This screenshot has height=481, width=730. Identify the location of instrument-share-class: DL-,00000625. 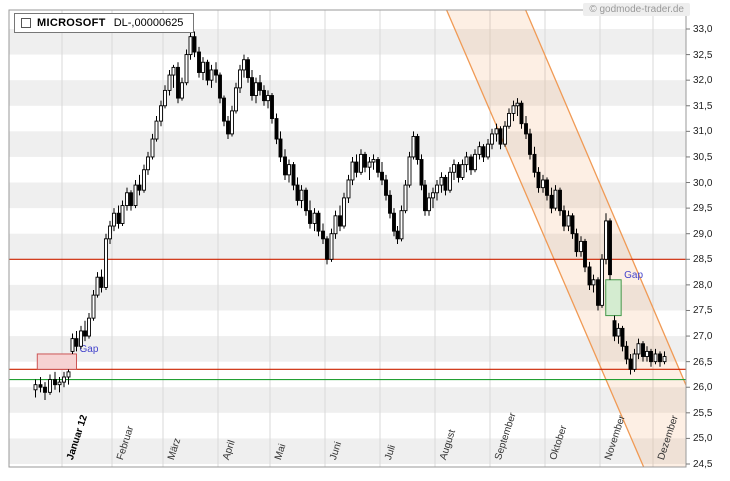
(148, 23).